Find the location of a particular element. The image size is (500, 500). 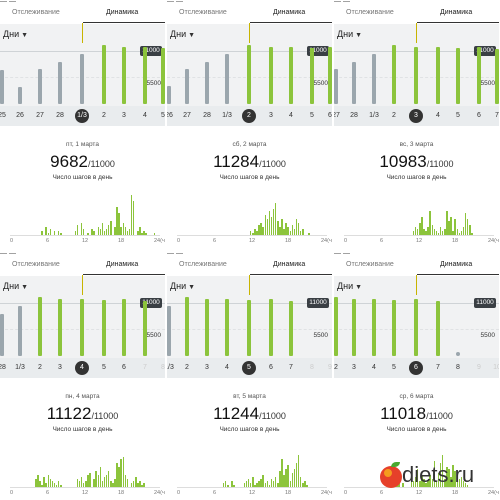

date-label: 6 is located at coordinates (271, 367).